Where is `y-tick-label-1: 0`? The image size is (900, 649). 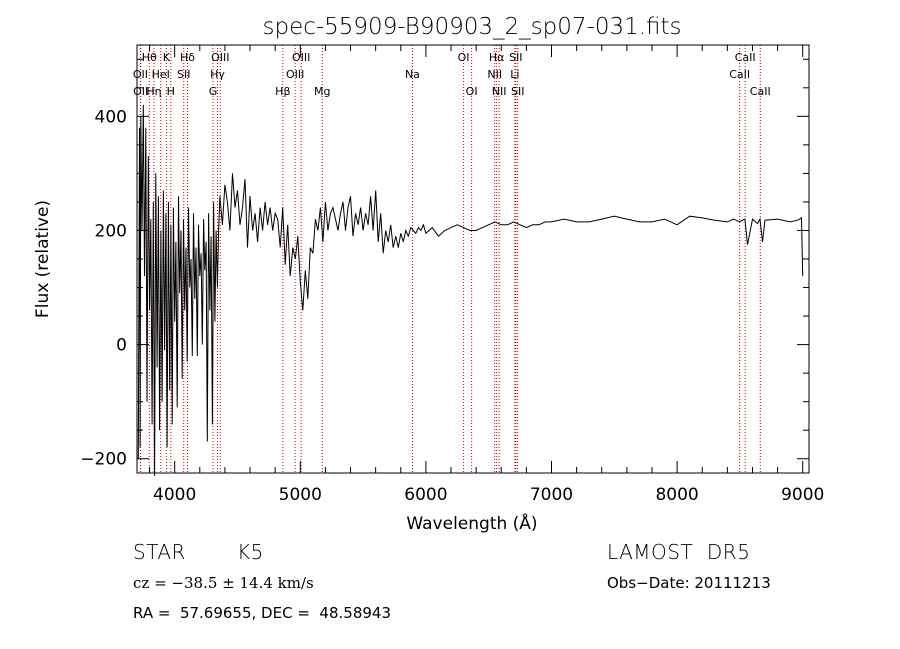
y-tick-label-1: 0 is located at coordinates (121, 346).